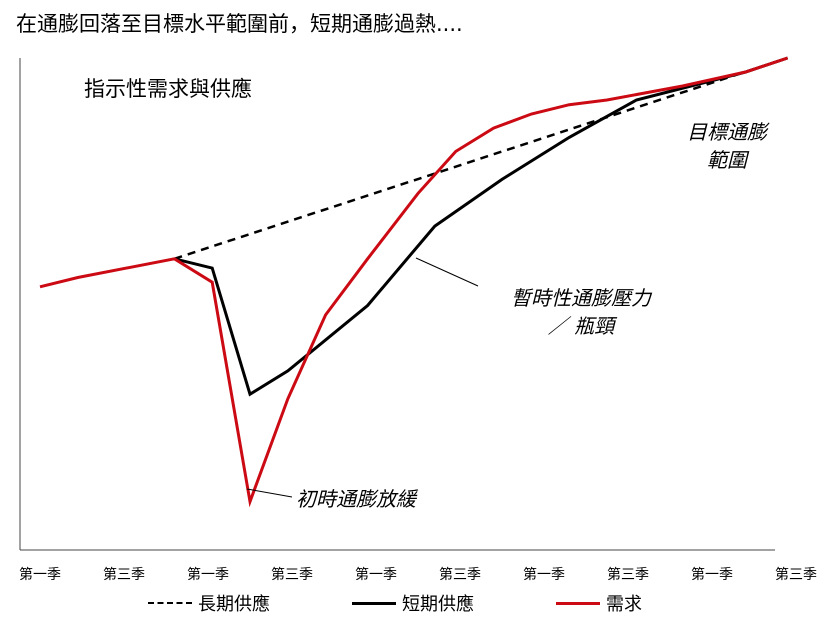  What do you see at coordinates (447, 272) in the screenshot?
I see `annotation-leader-pressure` at bounding box center [447, 272].